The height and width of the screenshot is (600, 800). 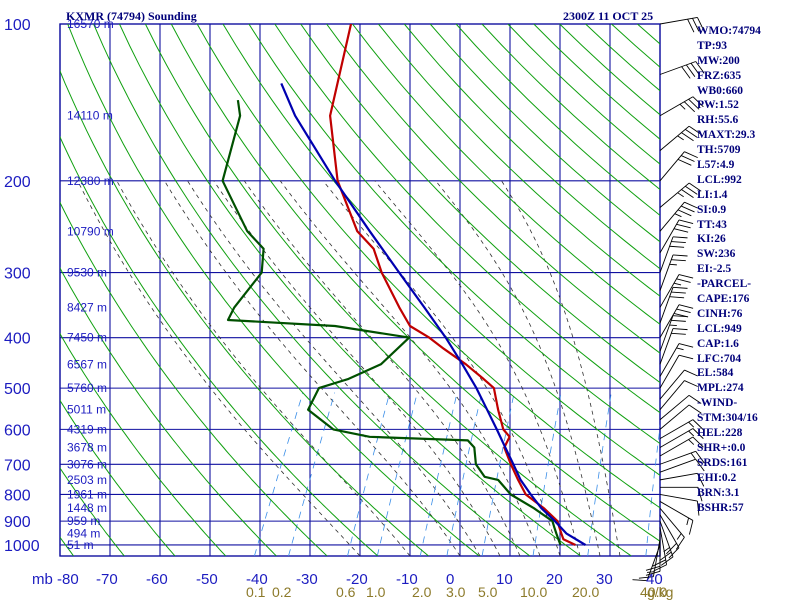 I want to click on mixing-ratio-label-2.0: 2.0, so click(x=422, y=592).